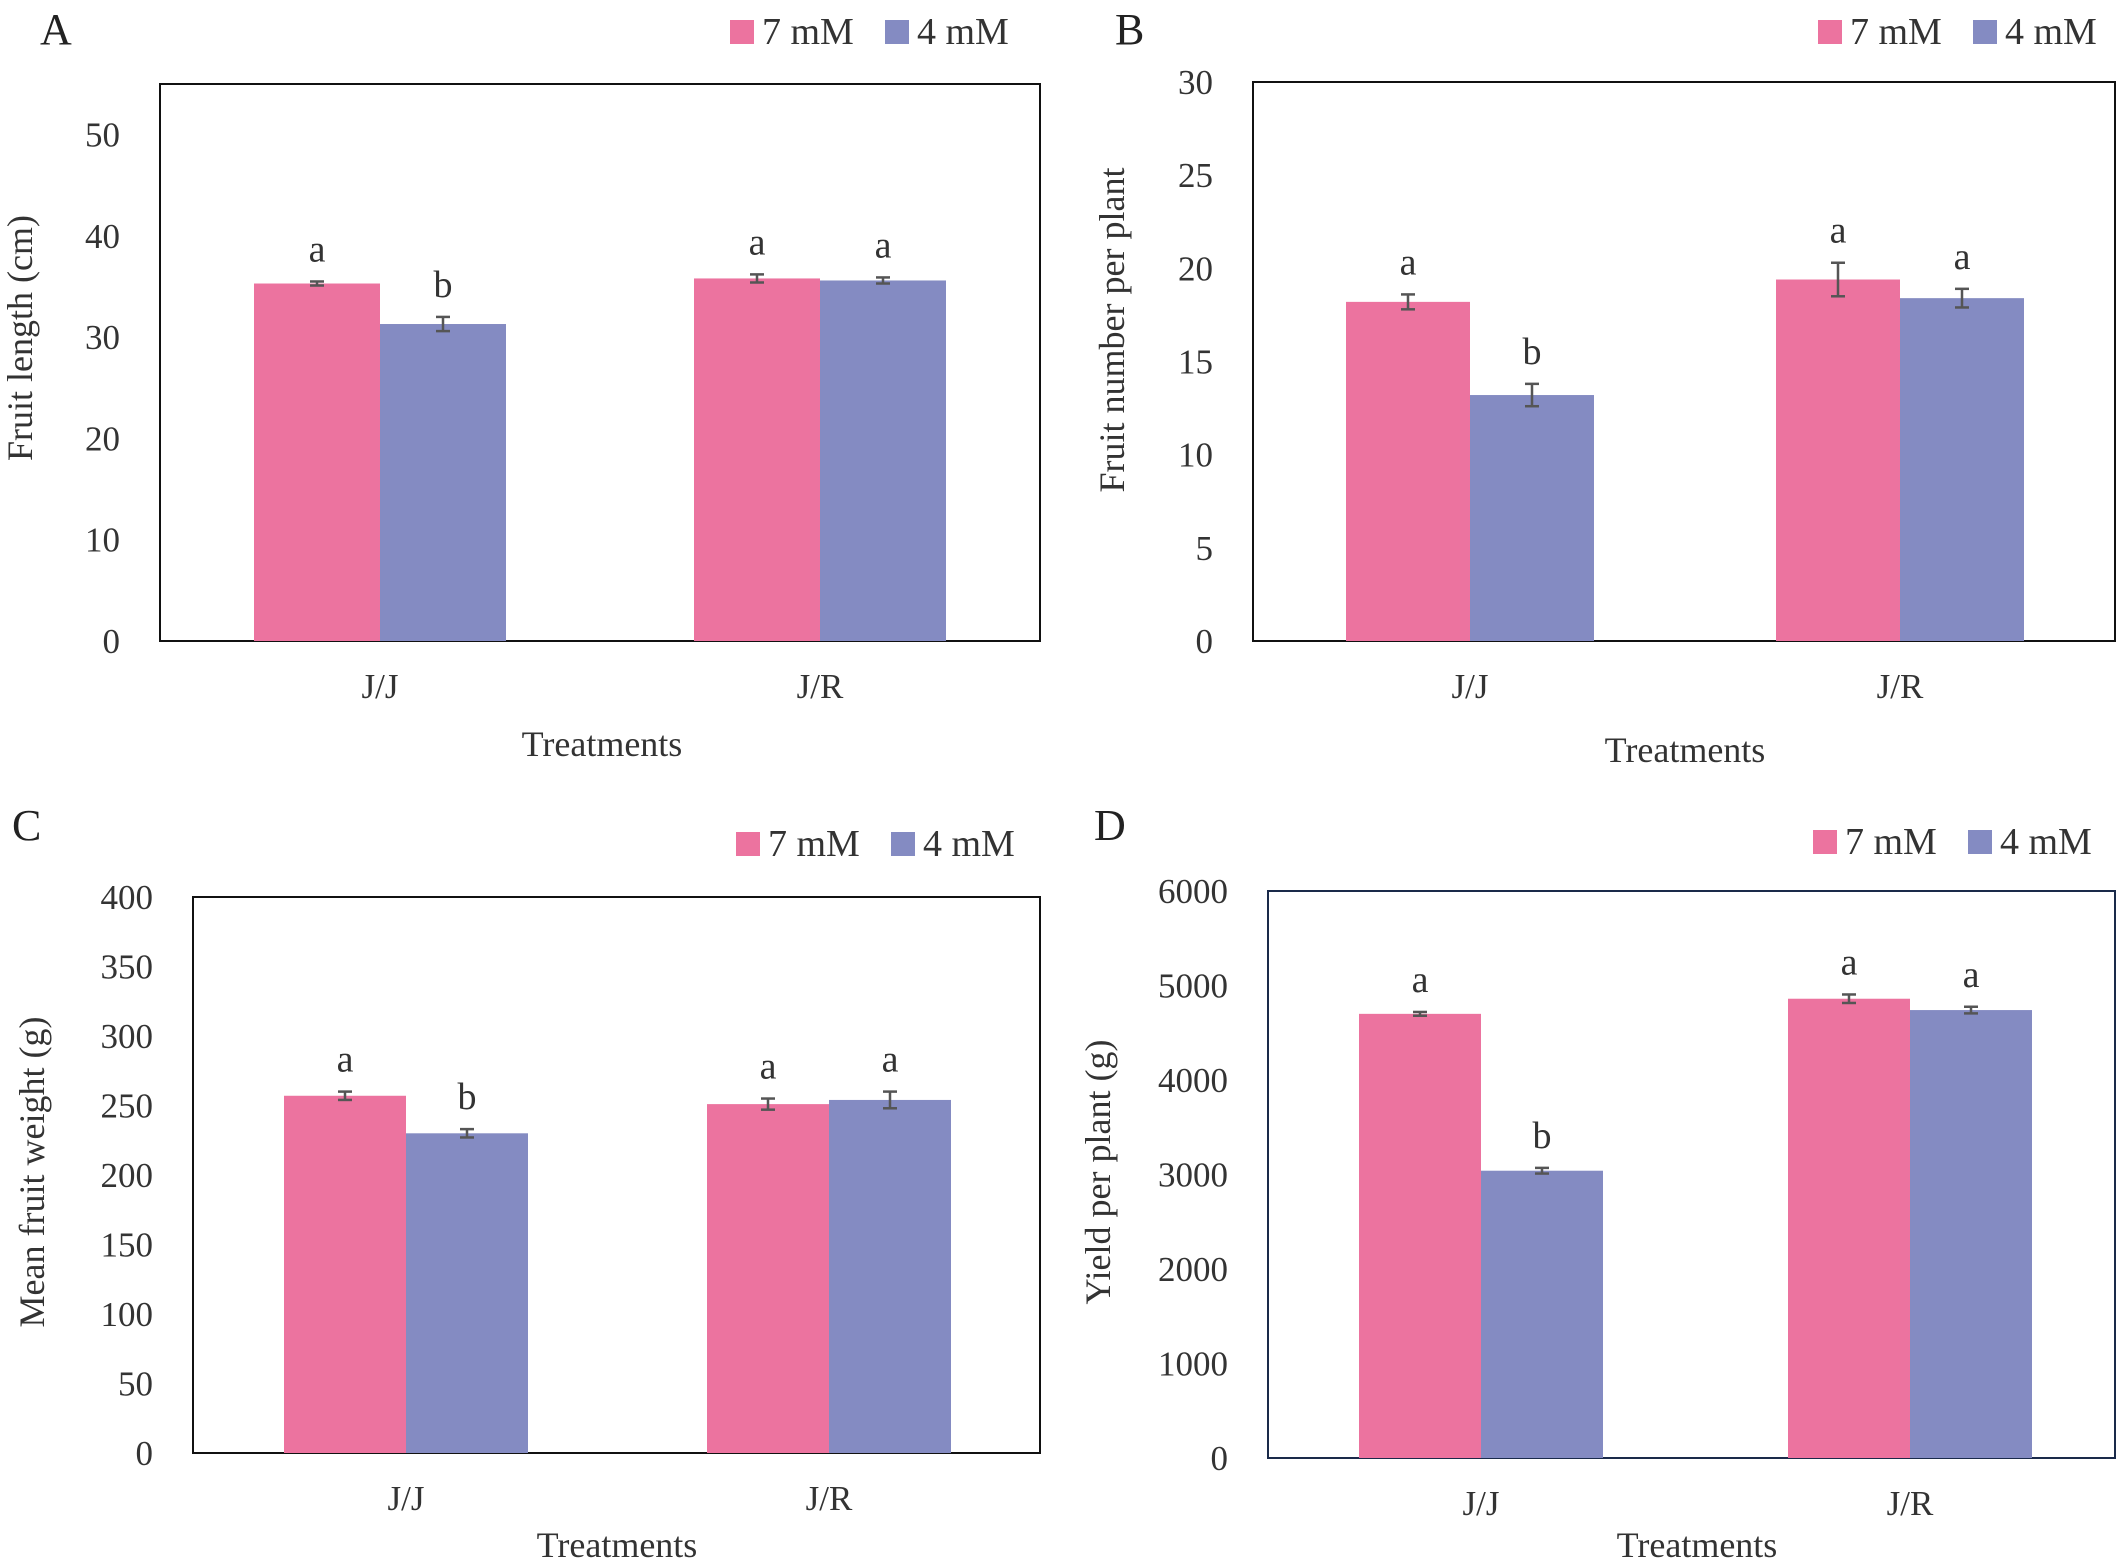 The width and height of the screenshot is (2128, 1567). I want to click on y-axis-title: Mean fruit weight (g), so click(32, 1172).